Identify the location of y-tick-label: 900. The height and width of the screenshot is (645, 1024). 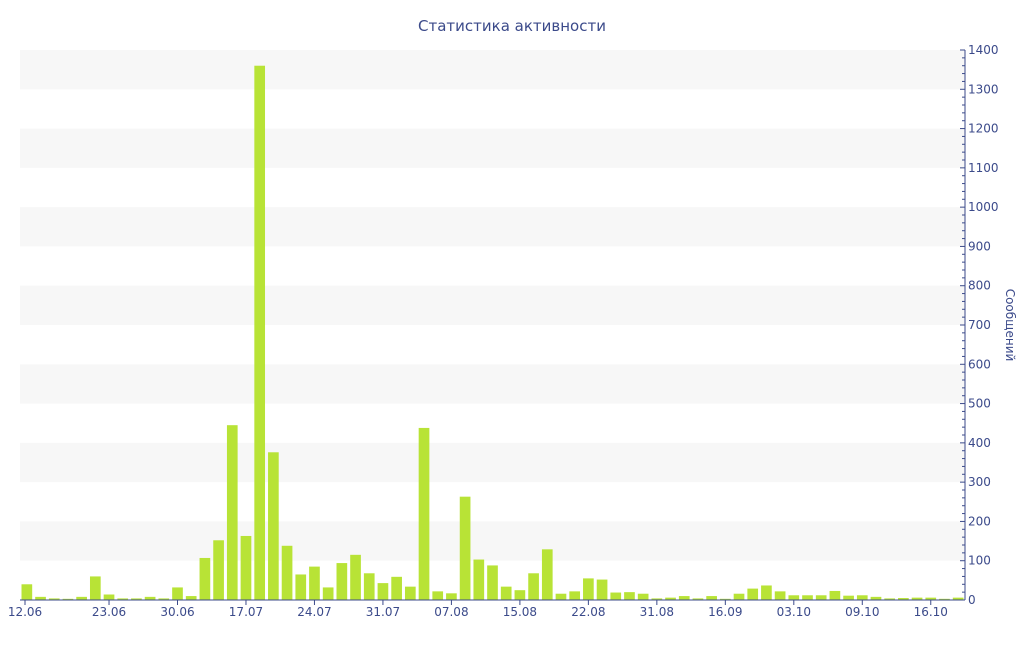
(979, 246).